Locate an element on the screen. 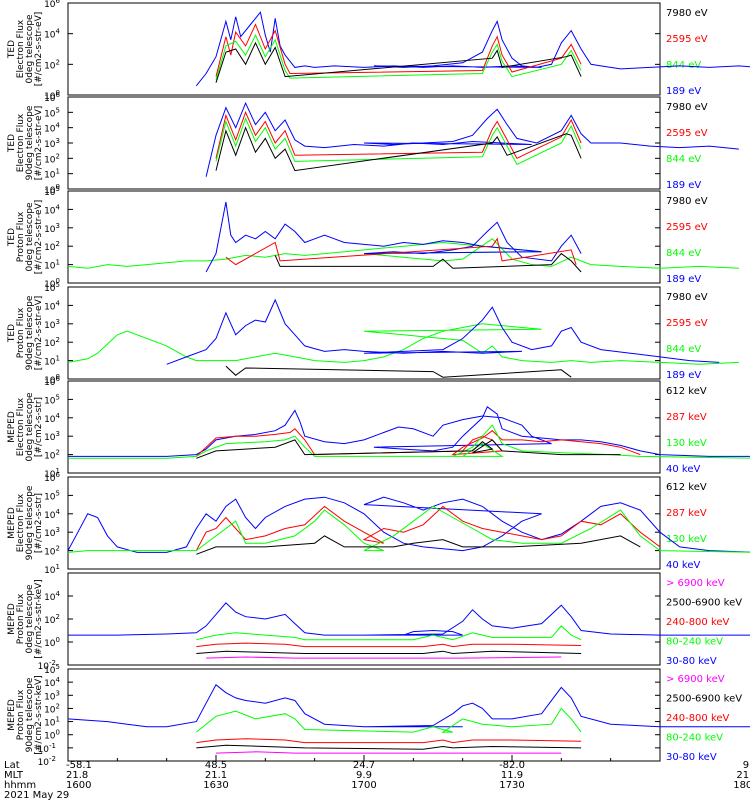  legend-entry: 287 keV is located at coordinates (686, 513).